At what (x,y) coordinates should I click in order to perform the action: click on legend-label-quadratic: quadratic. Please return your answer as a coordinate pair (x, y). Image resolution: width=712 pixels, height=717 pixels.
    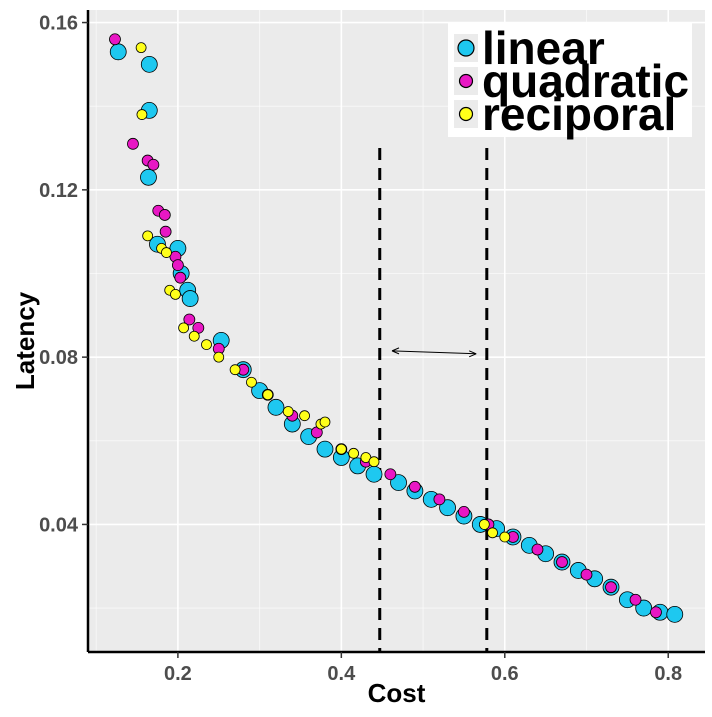
    Looking at the image, I should click on (585, 81).